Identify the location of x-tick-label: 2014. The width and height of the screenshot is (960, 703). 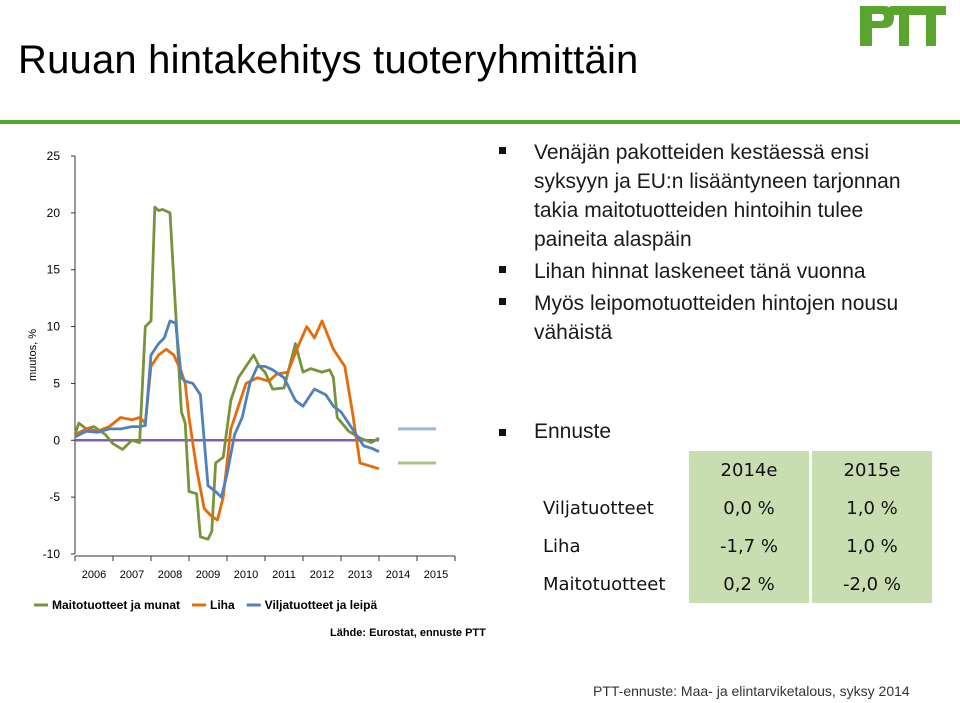
(398, 575).